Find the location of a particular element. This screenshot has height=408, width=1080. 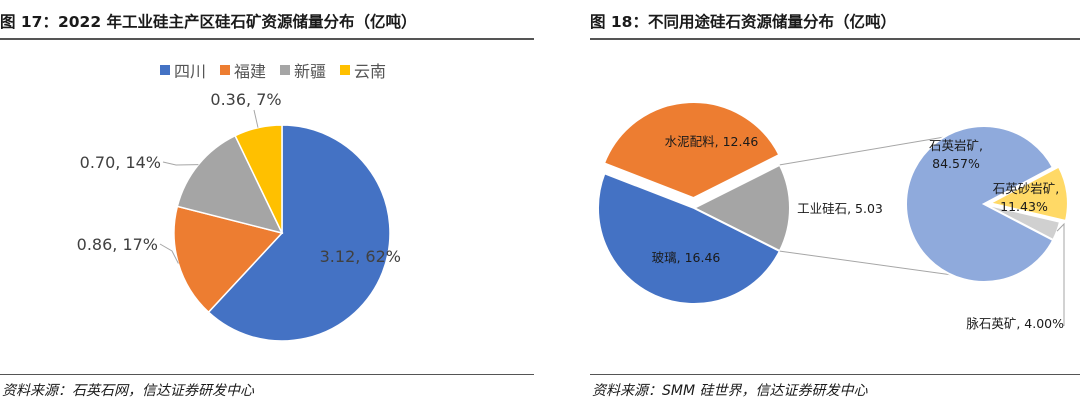

leader-line-vein-quartz is located at coordinates (1060, 274).